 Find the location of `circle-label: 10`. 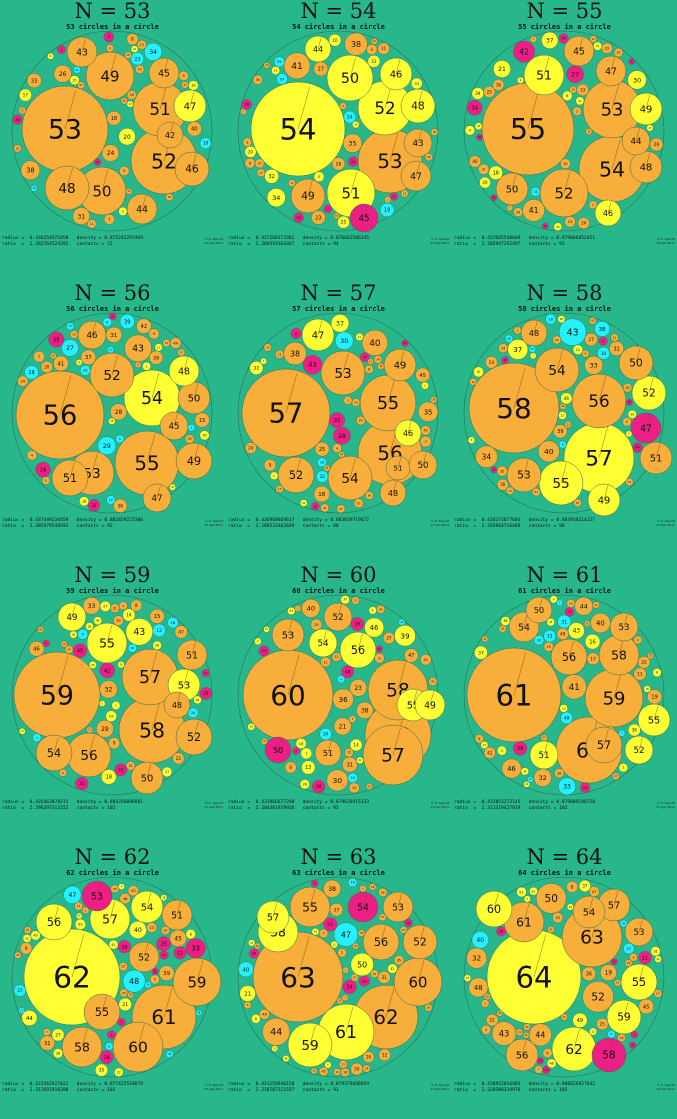

circle-label: 10 is located at coordinates (268, 347).